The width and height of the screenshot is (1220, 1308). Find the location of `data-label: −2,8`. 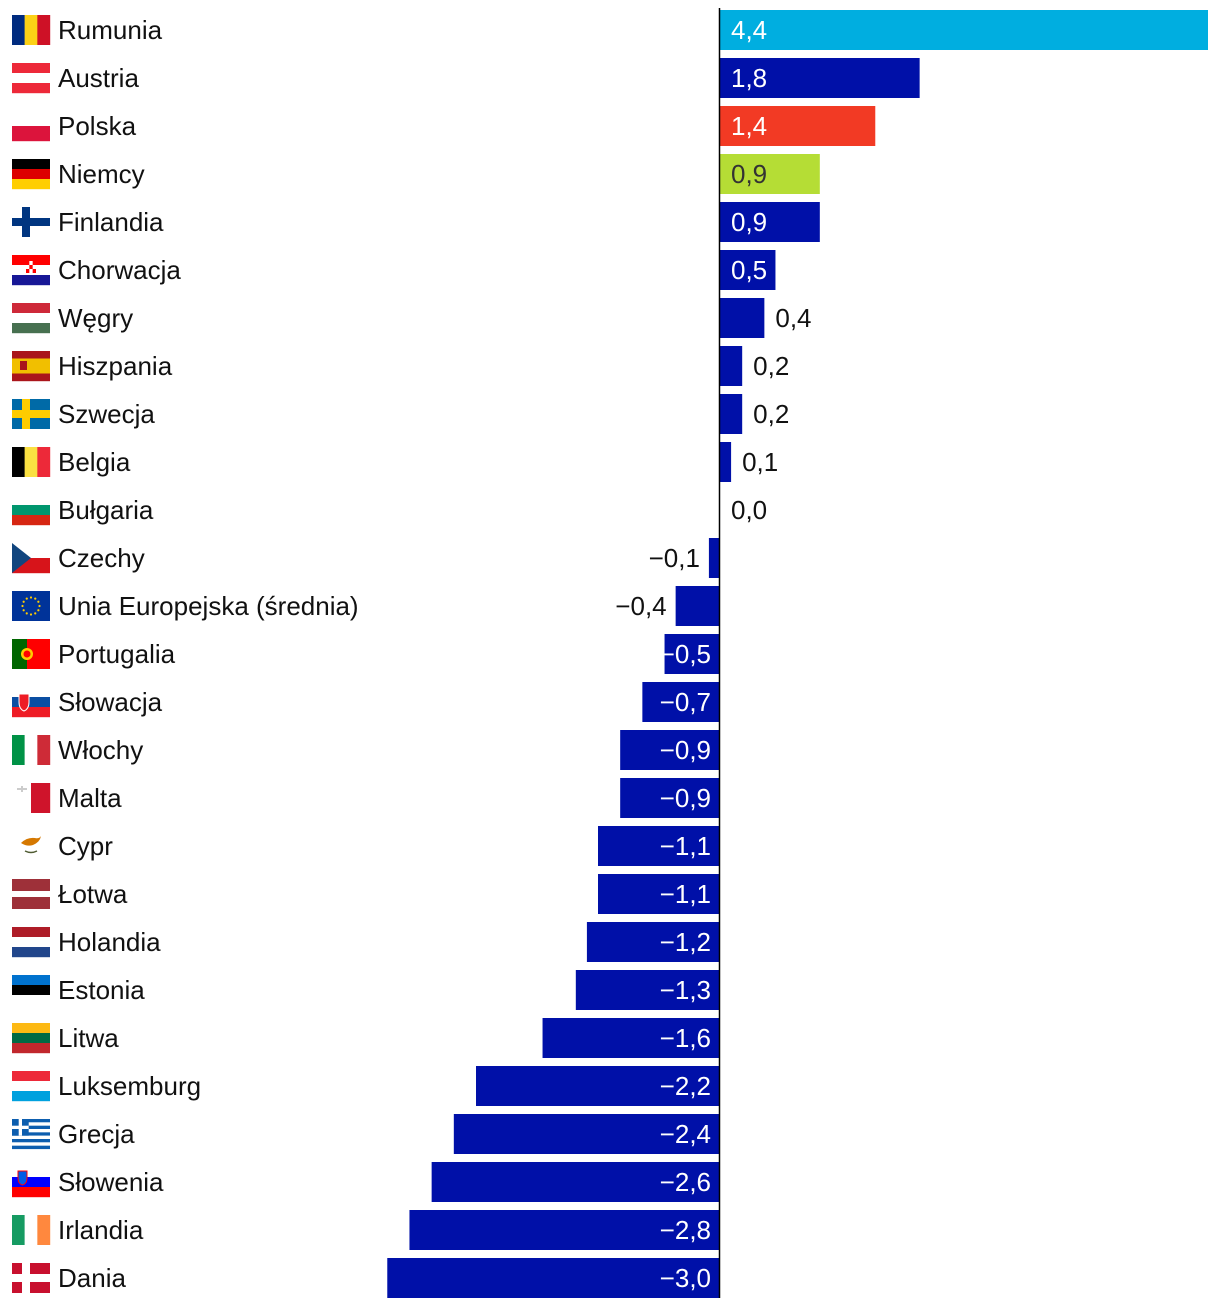

data-label: −2,8 is located at coordinates (685, 1230).